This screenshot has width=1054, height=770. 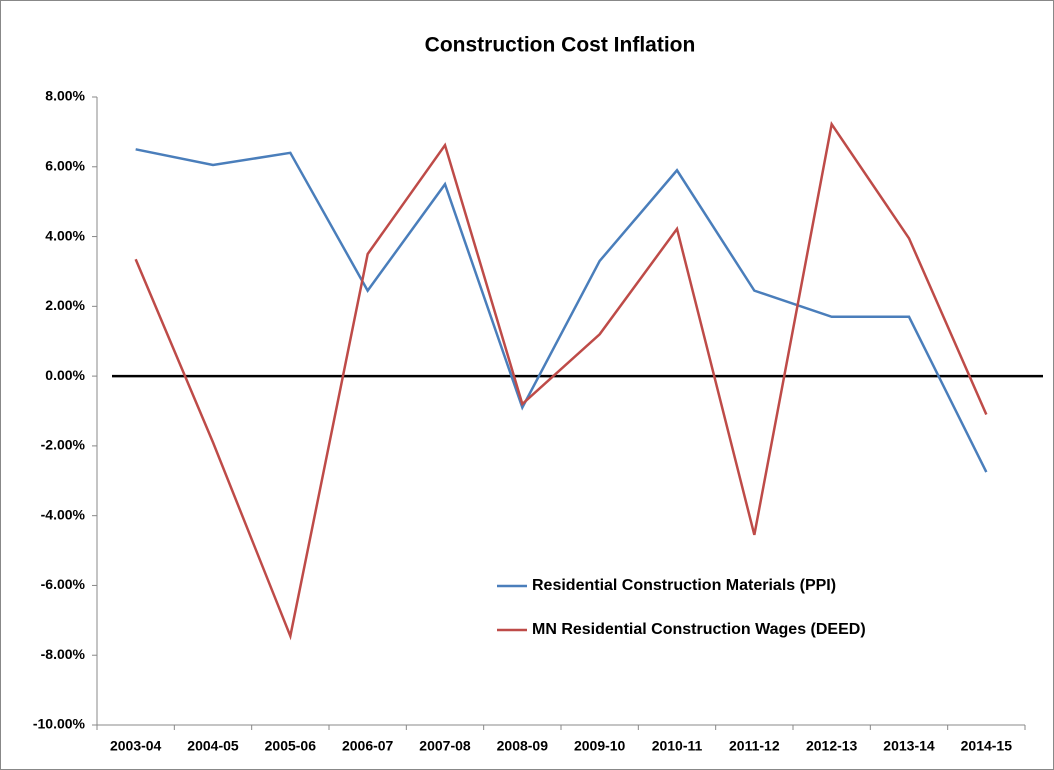 I want to click on x-tick-label: 2014-15, so click(x=987, y=746).